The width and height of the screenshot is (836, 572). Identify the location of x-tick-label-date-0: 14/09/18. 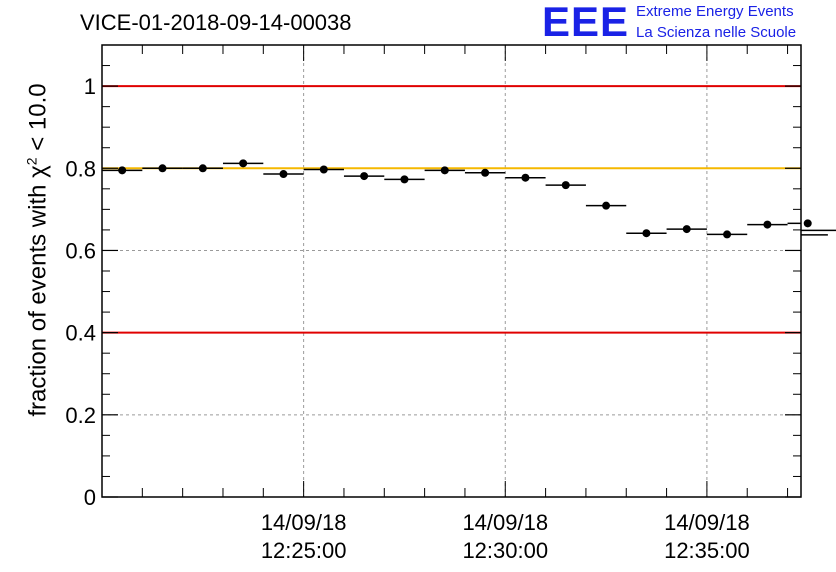
(304, 522).